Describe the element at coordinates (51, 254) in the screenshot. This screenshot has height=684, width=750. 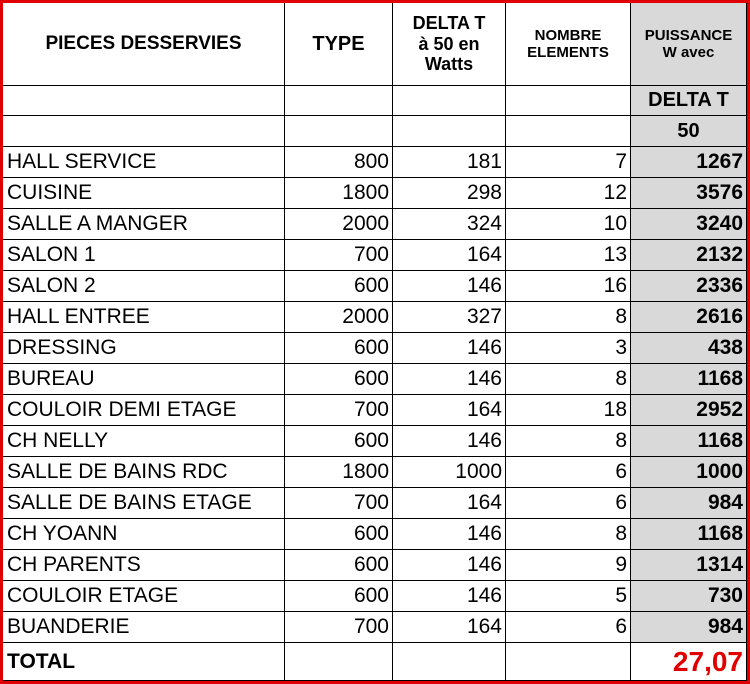
I see `room-name: SALON 1` at that location.